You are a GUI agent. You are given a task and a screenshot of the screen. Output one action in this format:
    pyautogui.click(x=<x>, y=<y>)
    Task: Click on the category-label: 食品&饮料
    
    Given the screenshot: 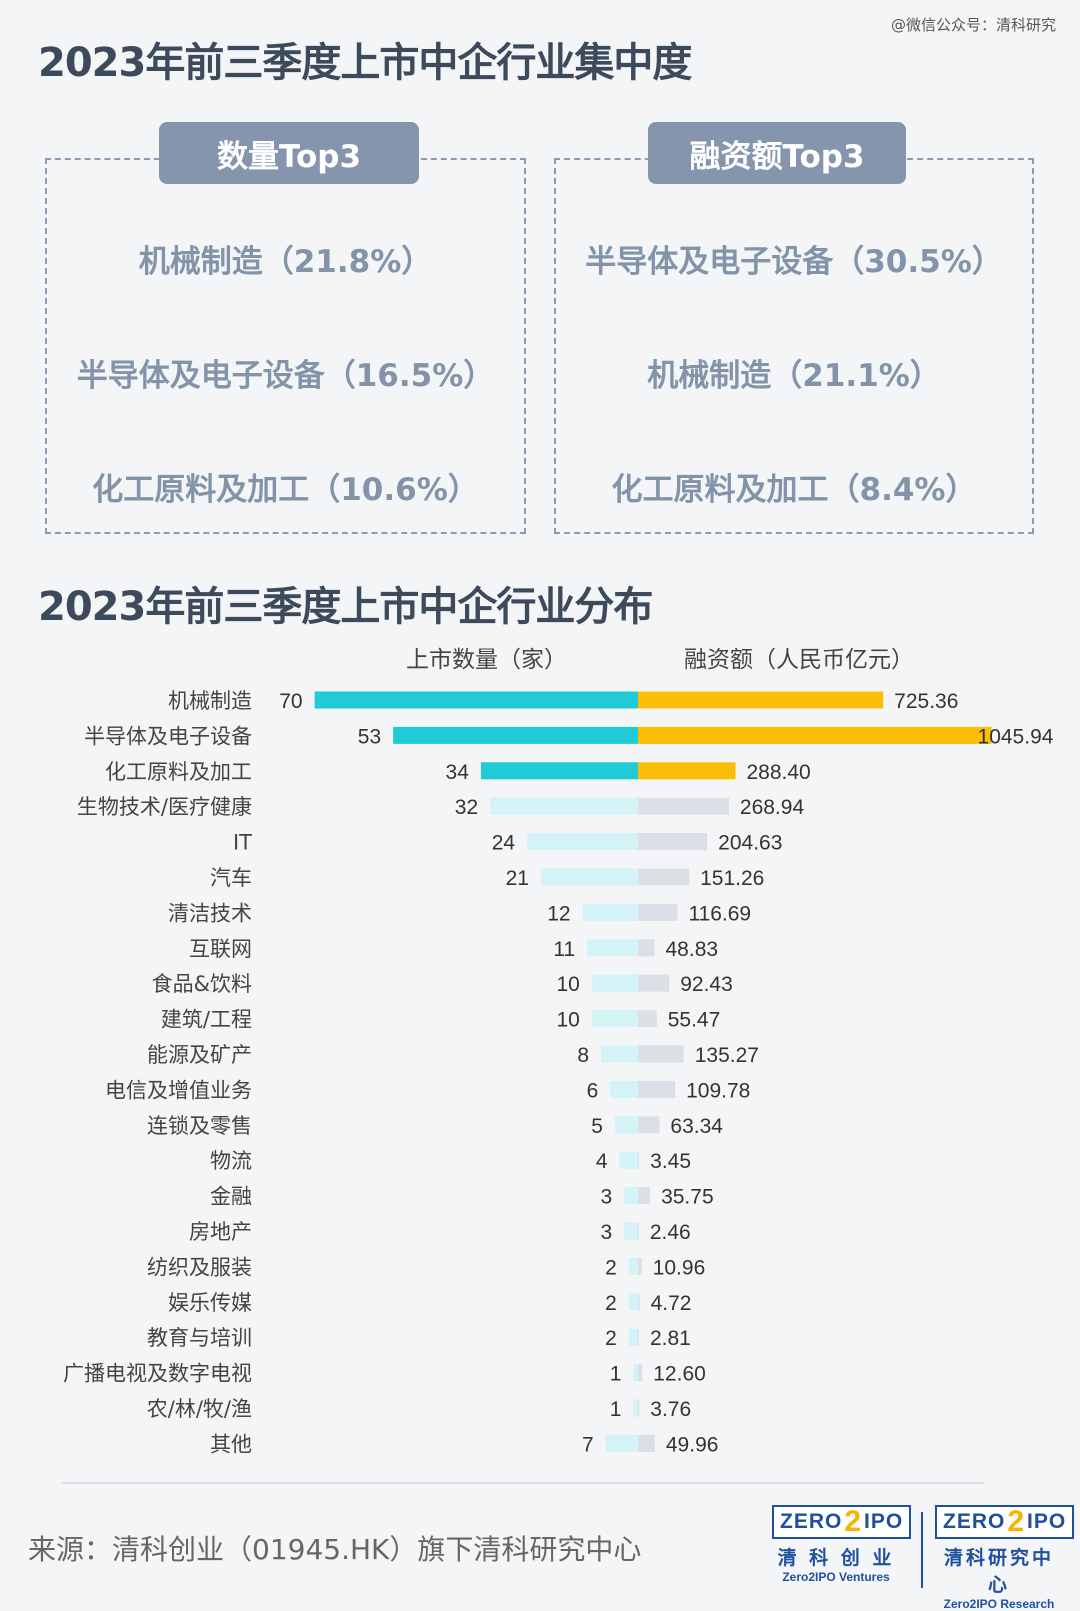 What is the action you would take?
    pyautogui.click(x=202, y=984)
    